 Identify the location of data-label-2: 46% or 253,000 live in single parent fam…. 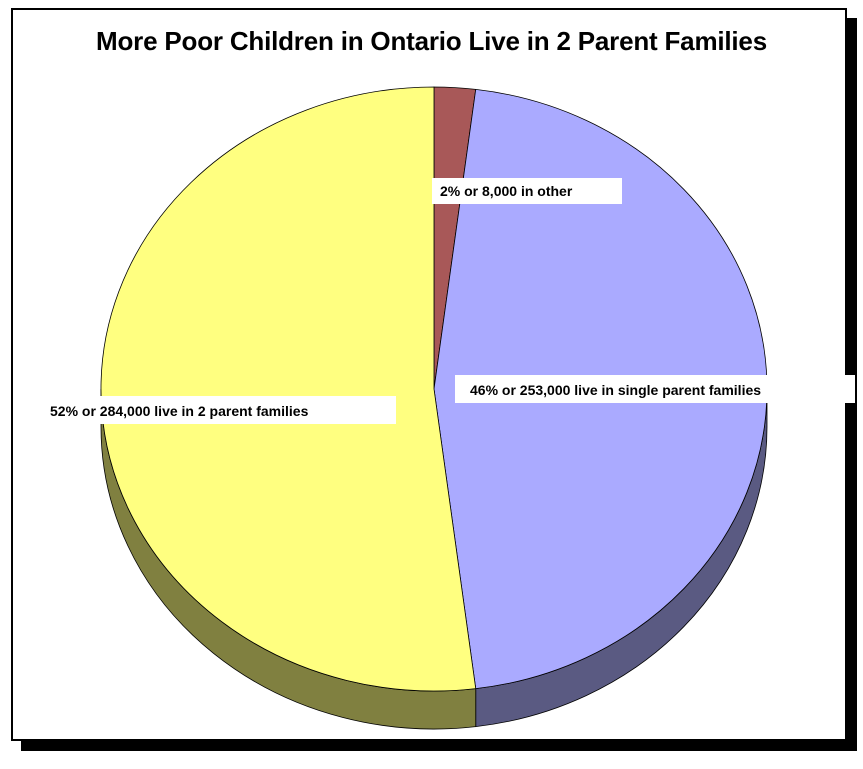
(615, 390).